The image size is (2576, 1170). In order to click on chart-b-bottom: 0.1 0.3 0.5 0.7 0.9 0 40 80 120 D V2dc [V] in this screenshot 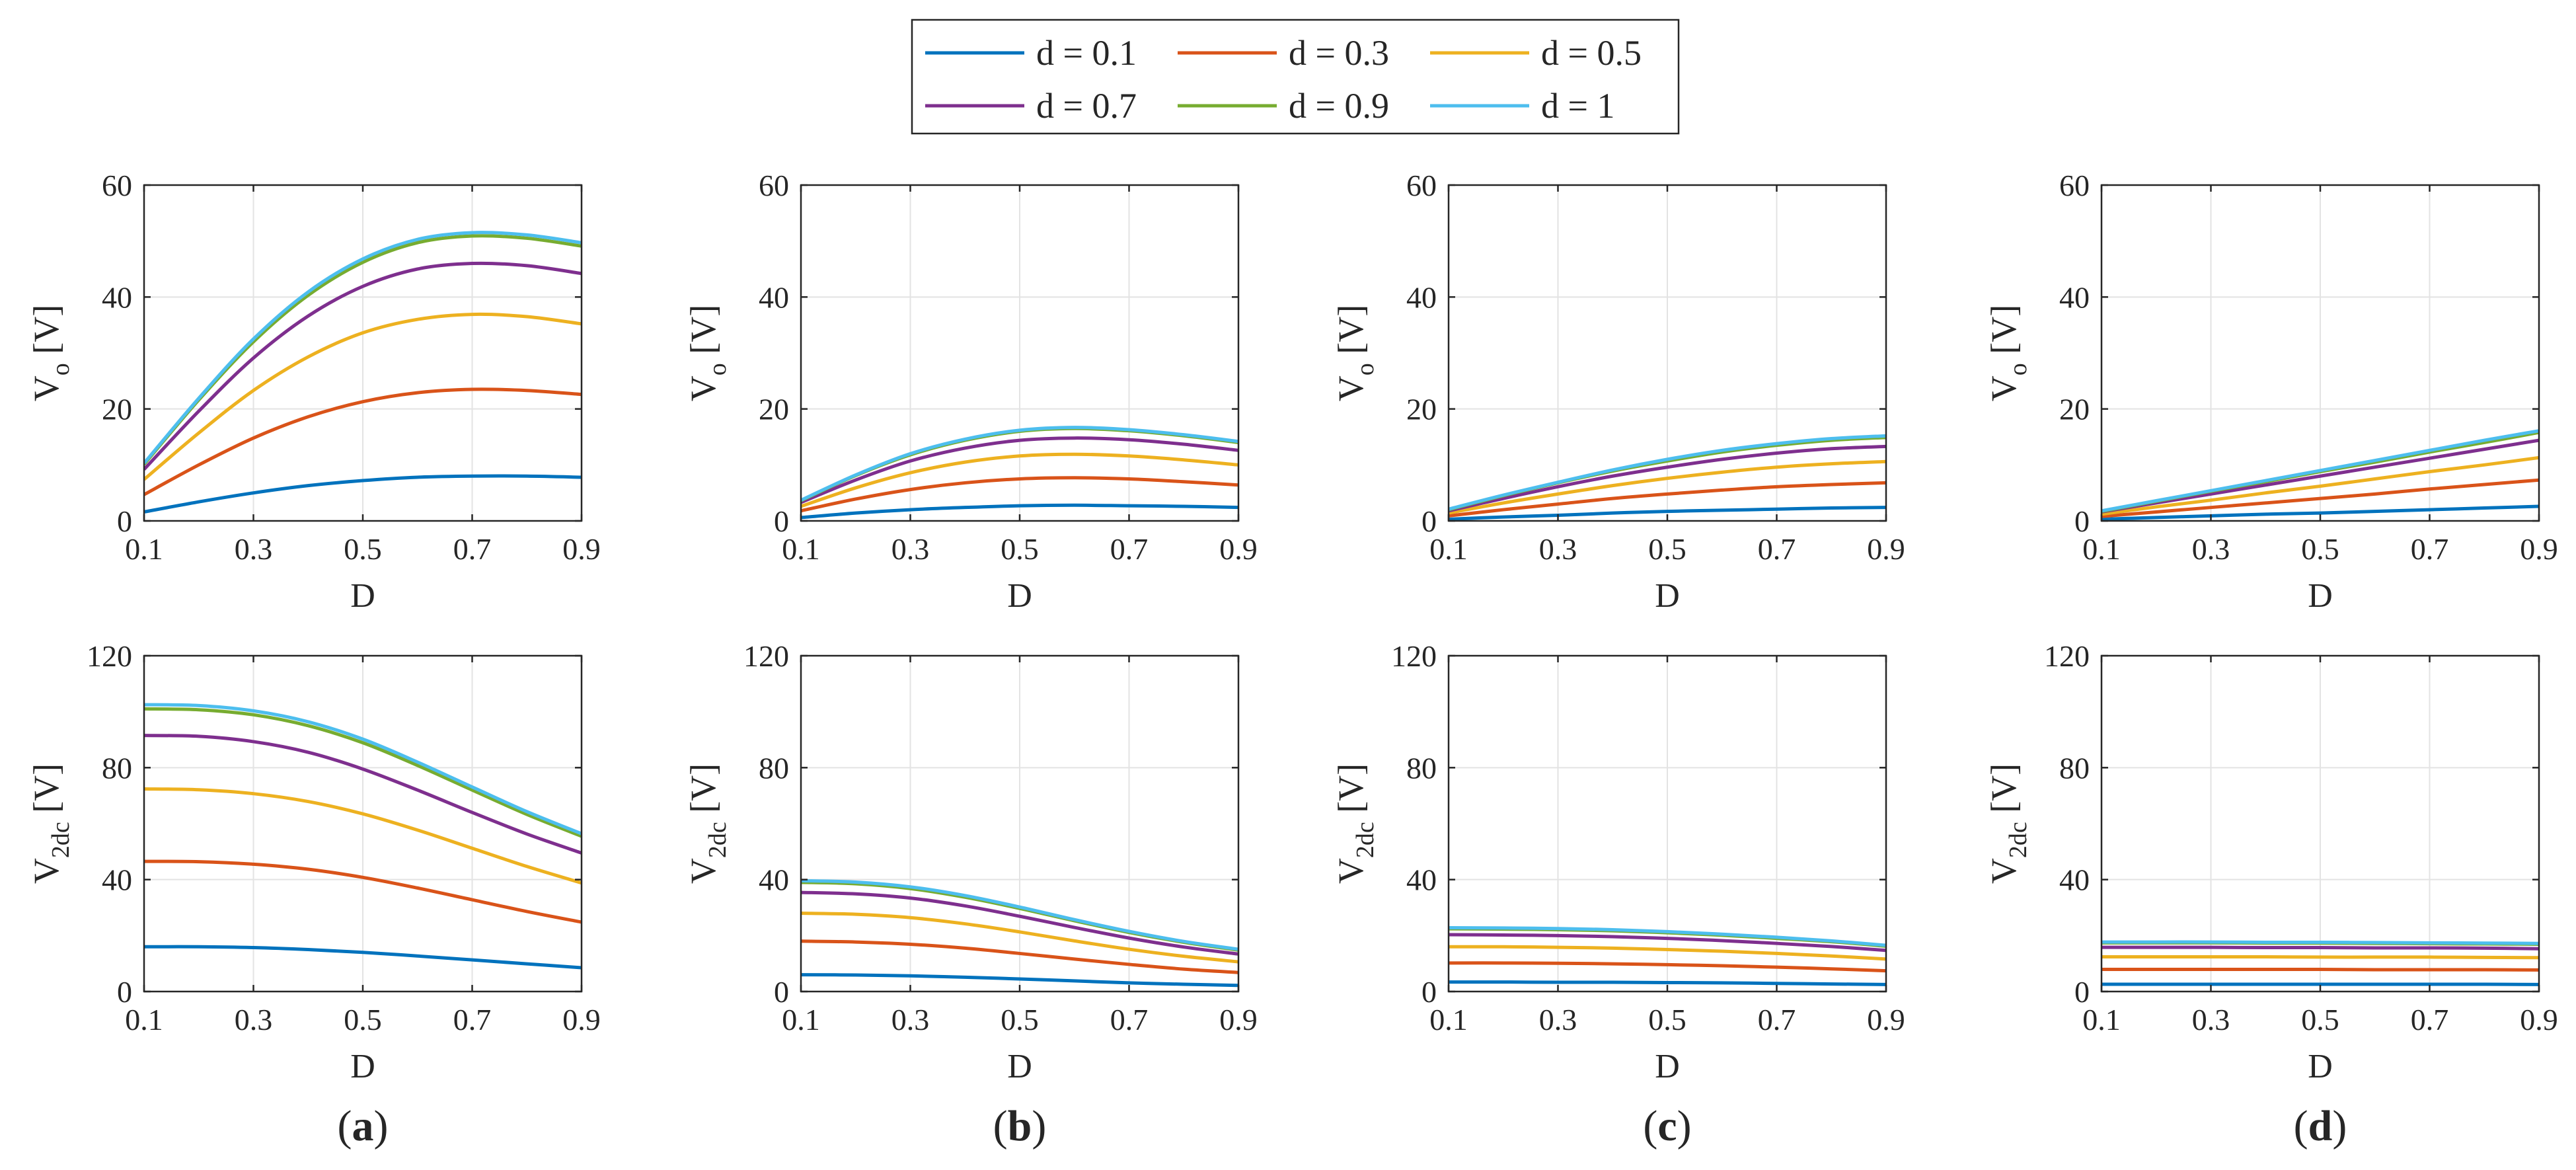, I will do `click(970, 862)`.